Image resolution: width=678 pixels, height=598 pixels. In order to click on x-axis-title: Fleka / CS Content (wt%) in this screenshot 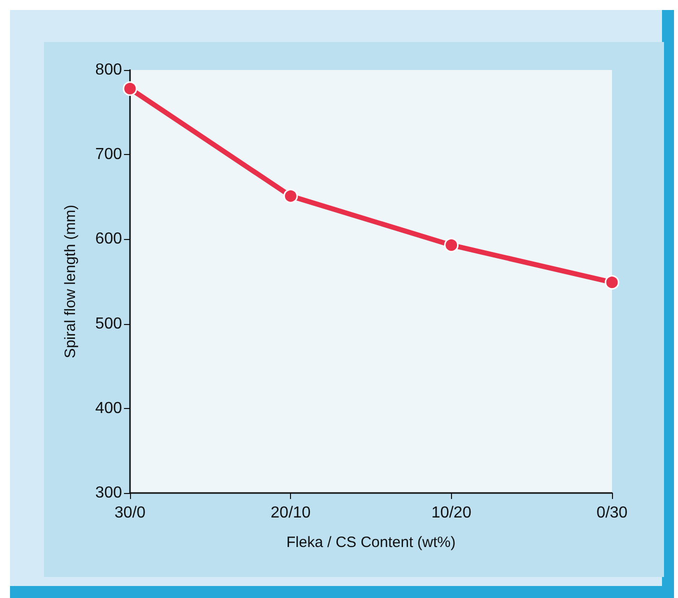, I will do `click(371, 542)`.